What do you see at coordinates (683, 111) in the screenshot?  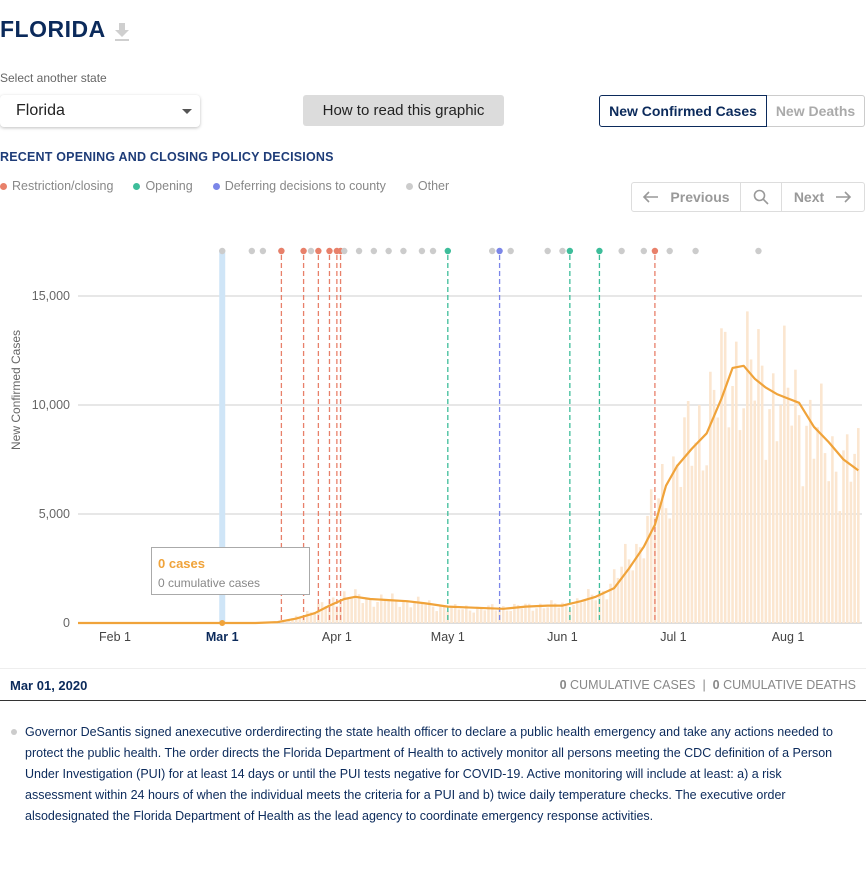 I see `new-confirmed-cases-tab: New Confirmed Cases` at bounding box center [683, 111].